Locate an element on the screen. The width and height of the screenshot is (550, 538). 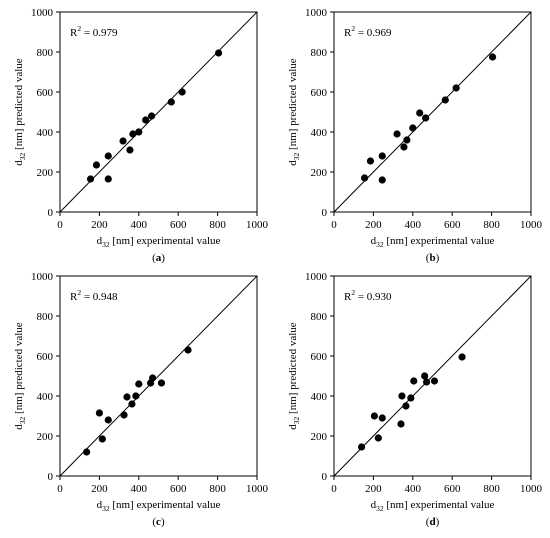
panel-label: (d) is located at coordinates (433, 522).